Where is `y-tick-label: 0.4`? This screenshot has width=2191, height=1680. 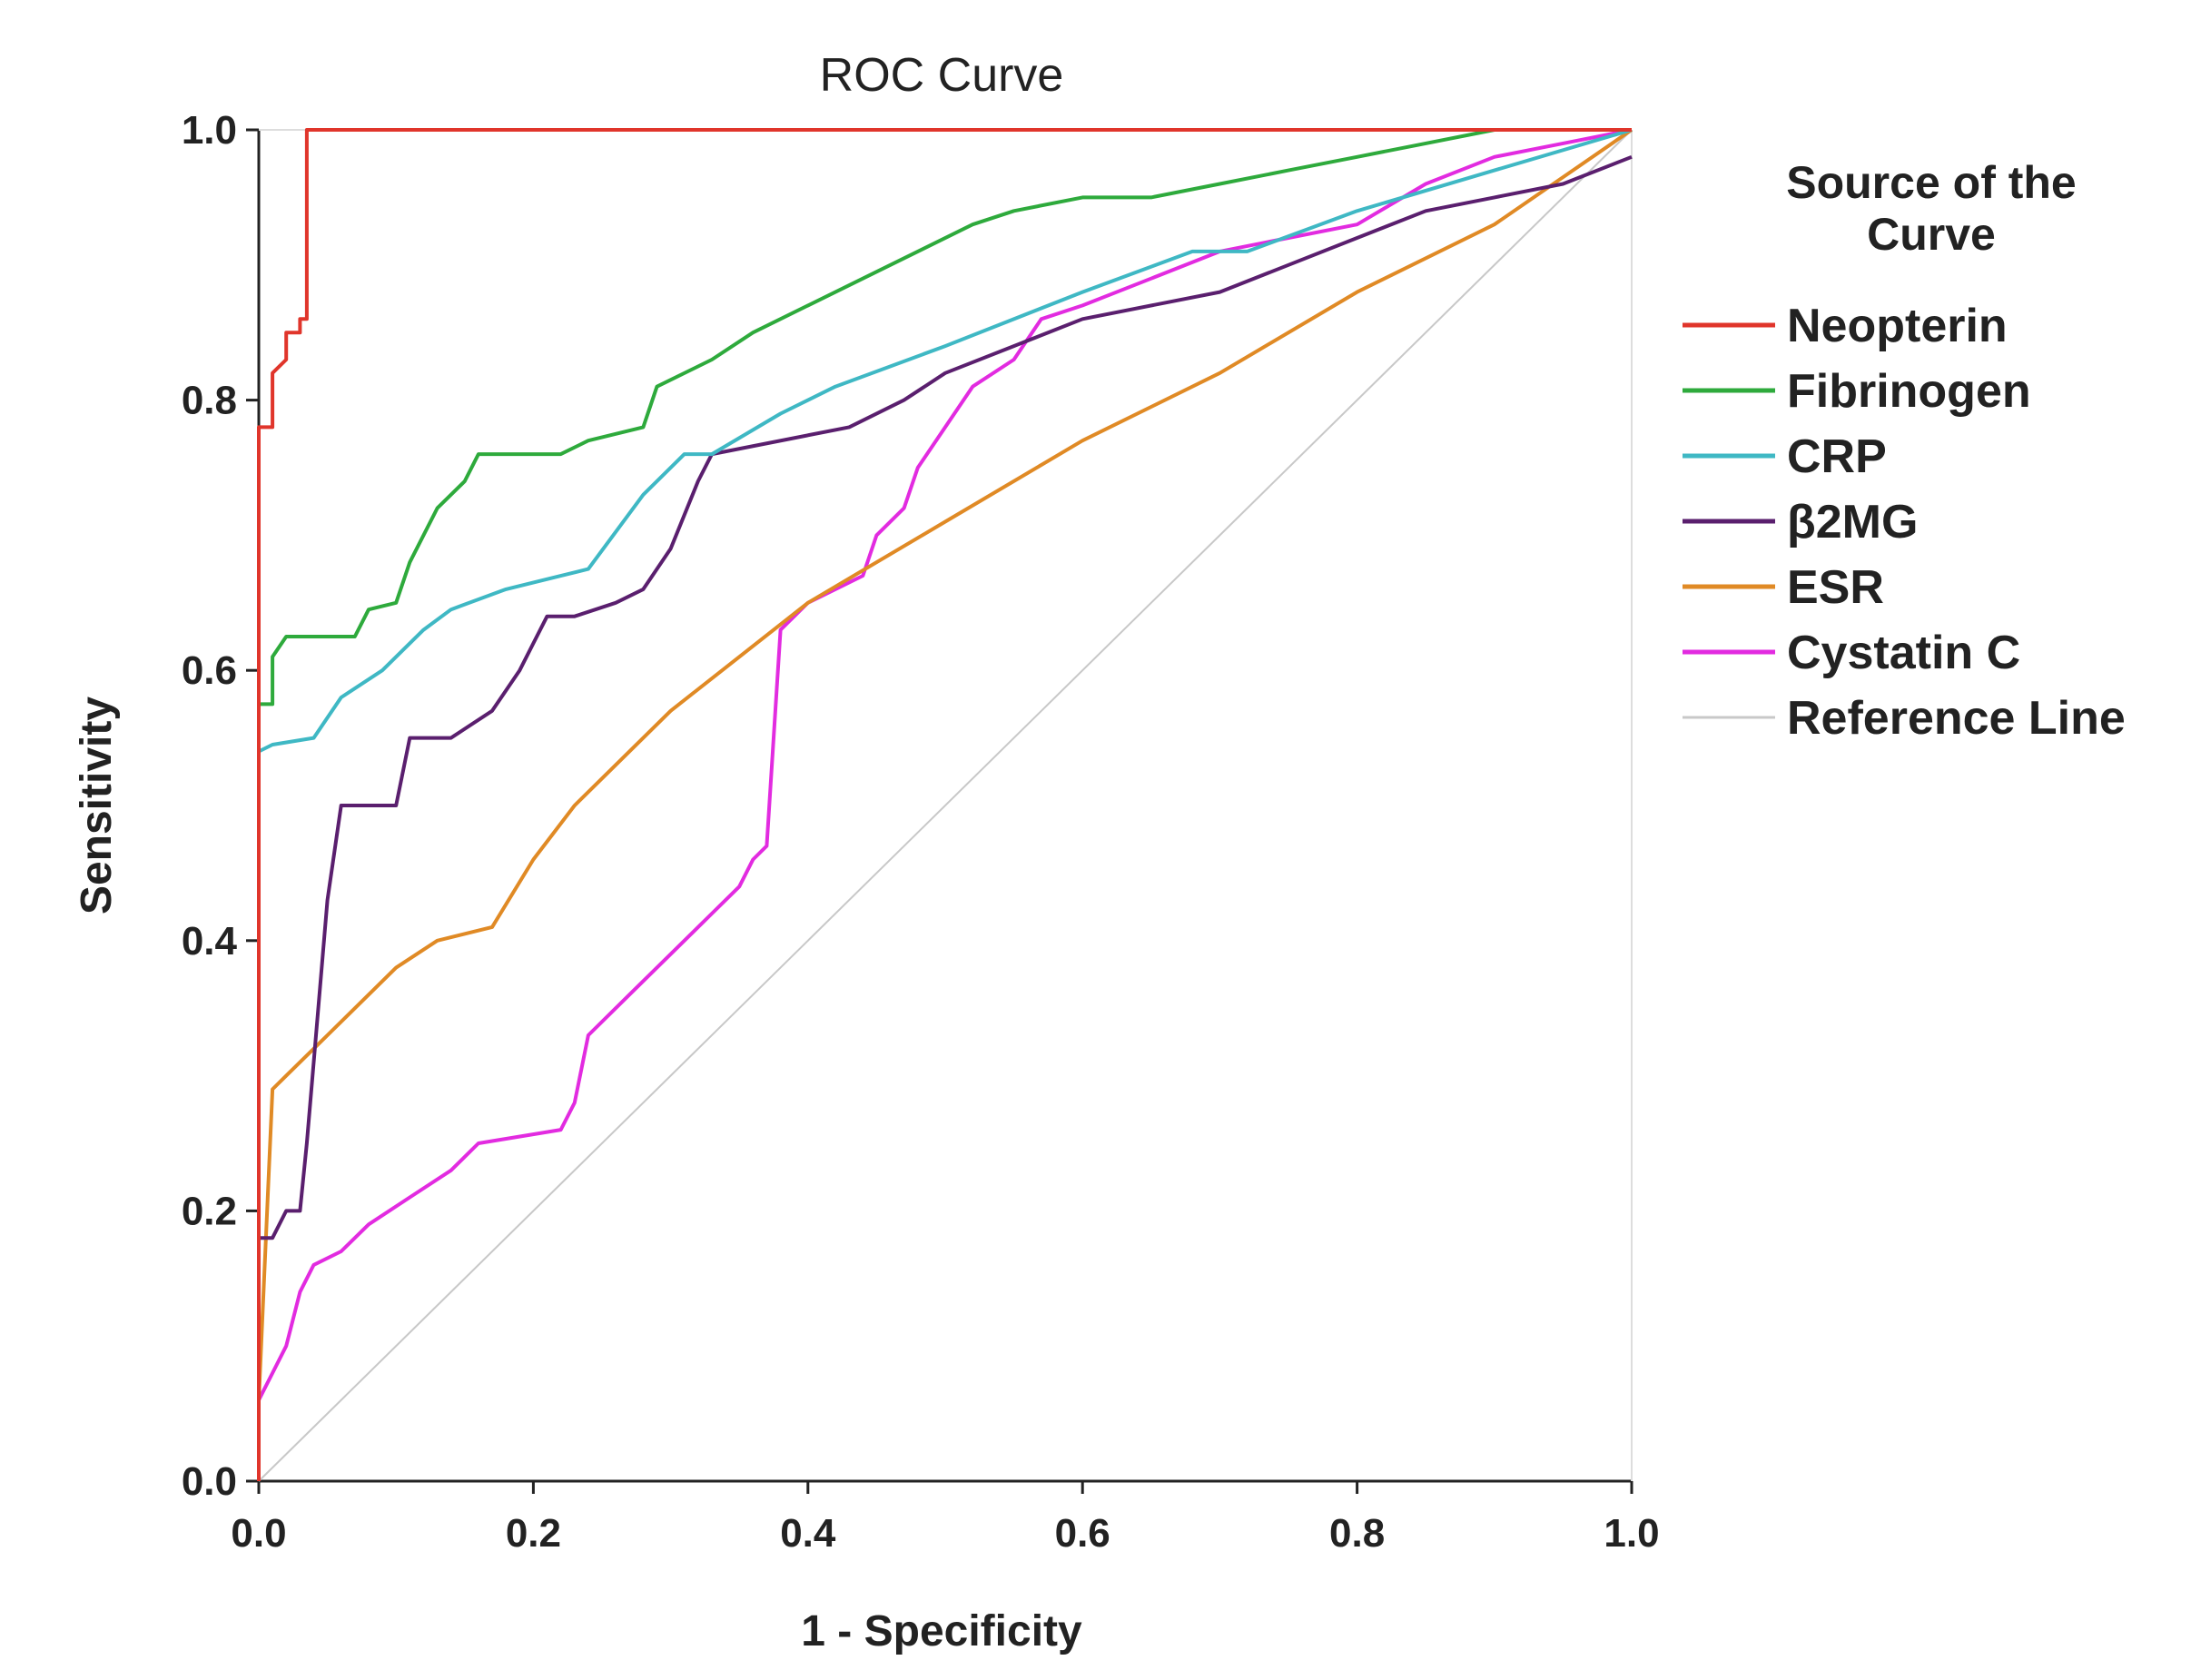 y-tick-label: 0.4 is located at coordinates (210, 942).